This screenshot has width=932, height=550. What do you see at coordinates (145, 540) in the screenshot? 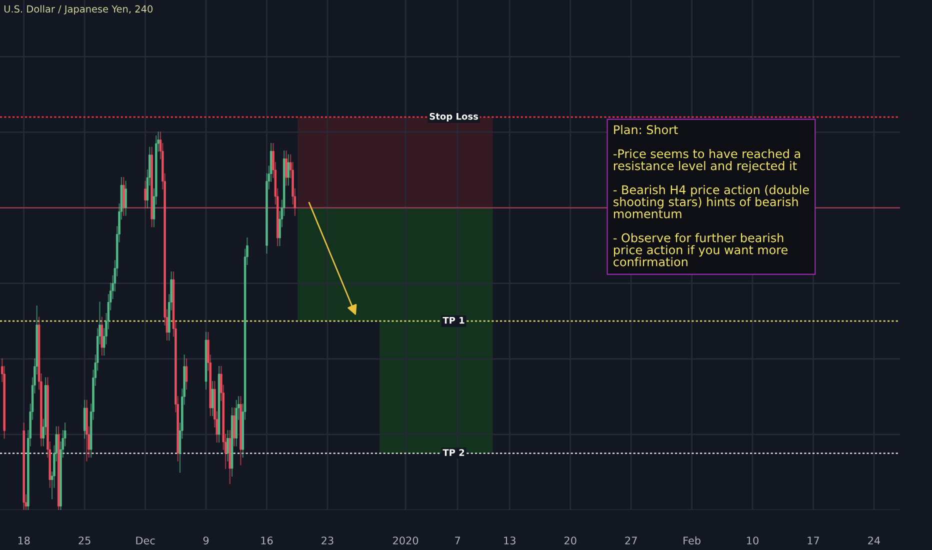
I see `x-tick-label: Dec` at bounding box center [145, 540].